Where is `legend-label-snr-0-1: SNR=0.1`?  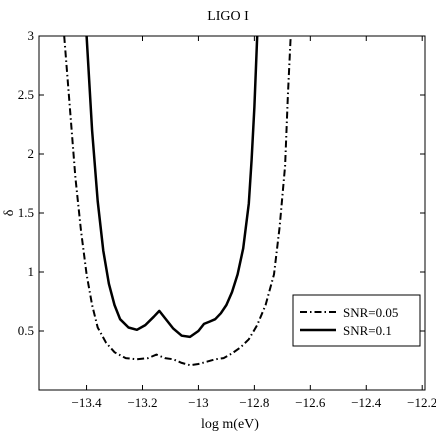 legend-label-snr-0-1: SNR=0.1 is located at coordinates (367, 330).